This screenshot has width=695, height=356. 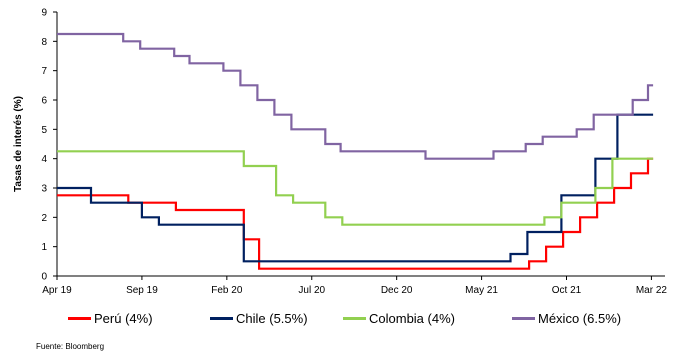 What do you see at coordinates (221, 318) in the screenshot?
I see `legend-swatch-chile` at bounding box center [221, 318].